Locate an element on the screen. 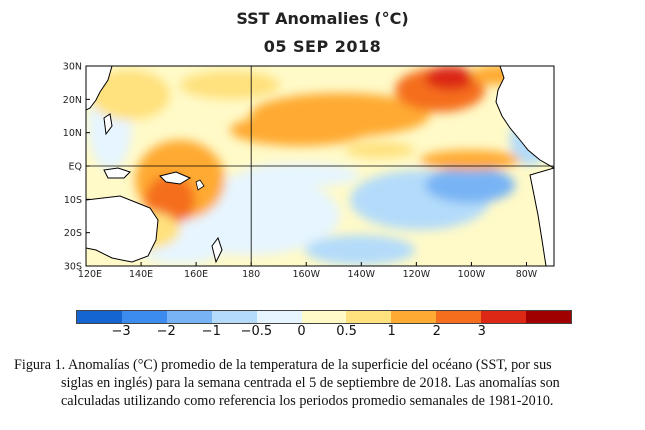 Image resolution: width=645 pixels, height=430 pixels. colorbar-label: −0.5 is located at coordinates (256, 331).